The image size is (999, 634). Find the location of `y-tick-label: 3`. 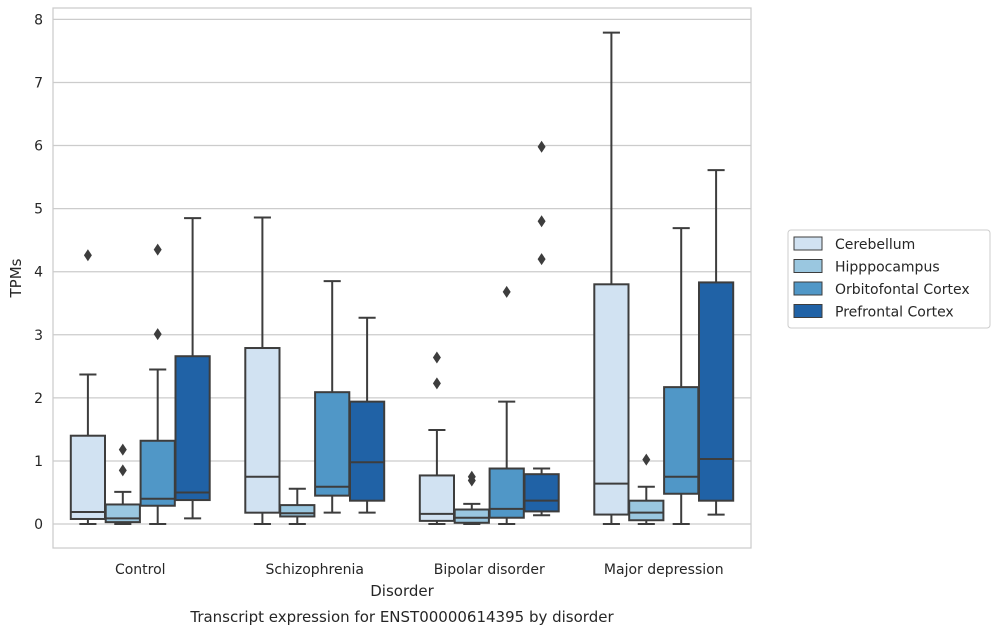

y-tick-label: 3 is located at coordinates (38, 336).